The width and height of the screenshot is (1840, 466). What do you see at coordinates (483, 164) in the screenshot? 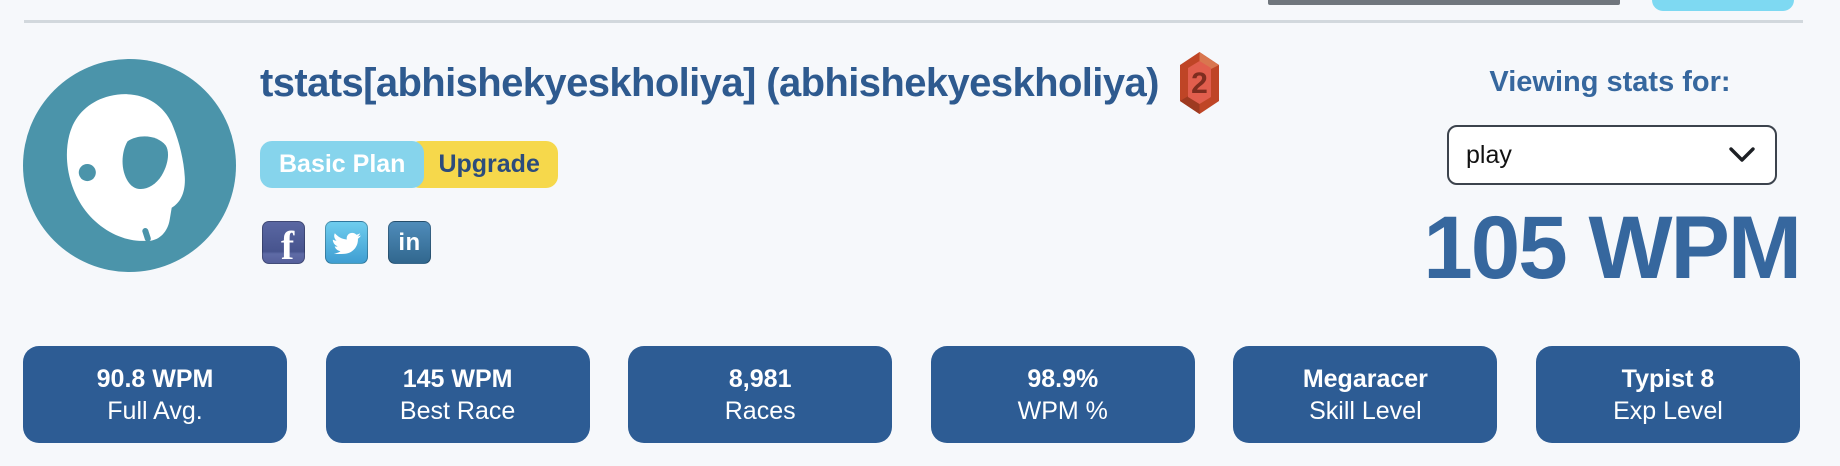
I see `upgrade-button: Upgrade` at bounding box center [483, 164].